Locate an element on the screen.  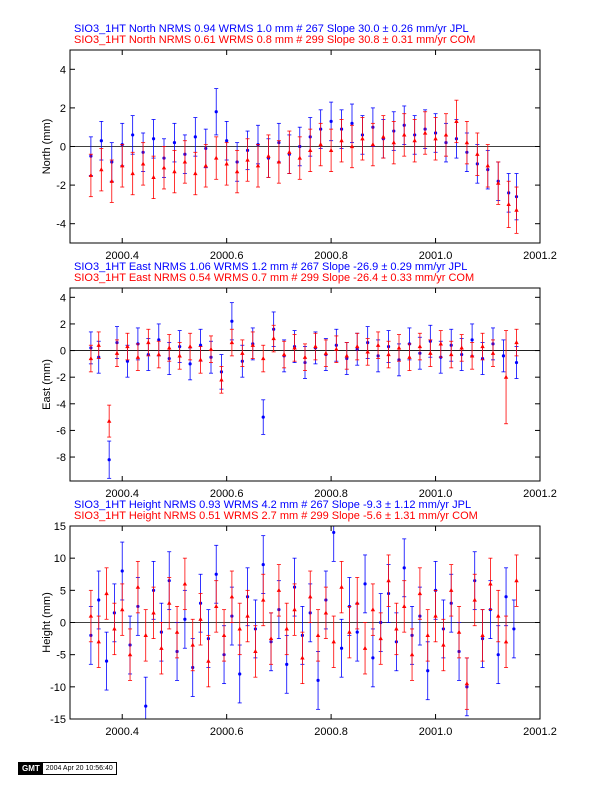
gmt-timestamp: 2004 Apr 20 10:56:40 is located at coordinates (79, 768).